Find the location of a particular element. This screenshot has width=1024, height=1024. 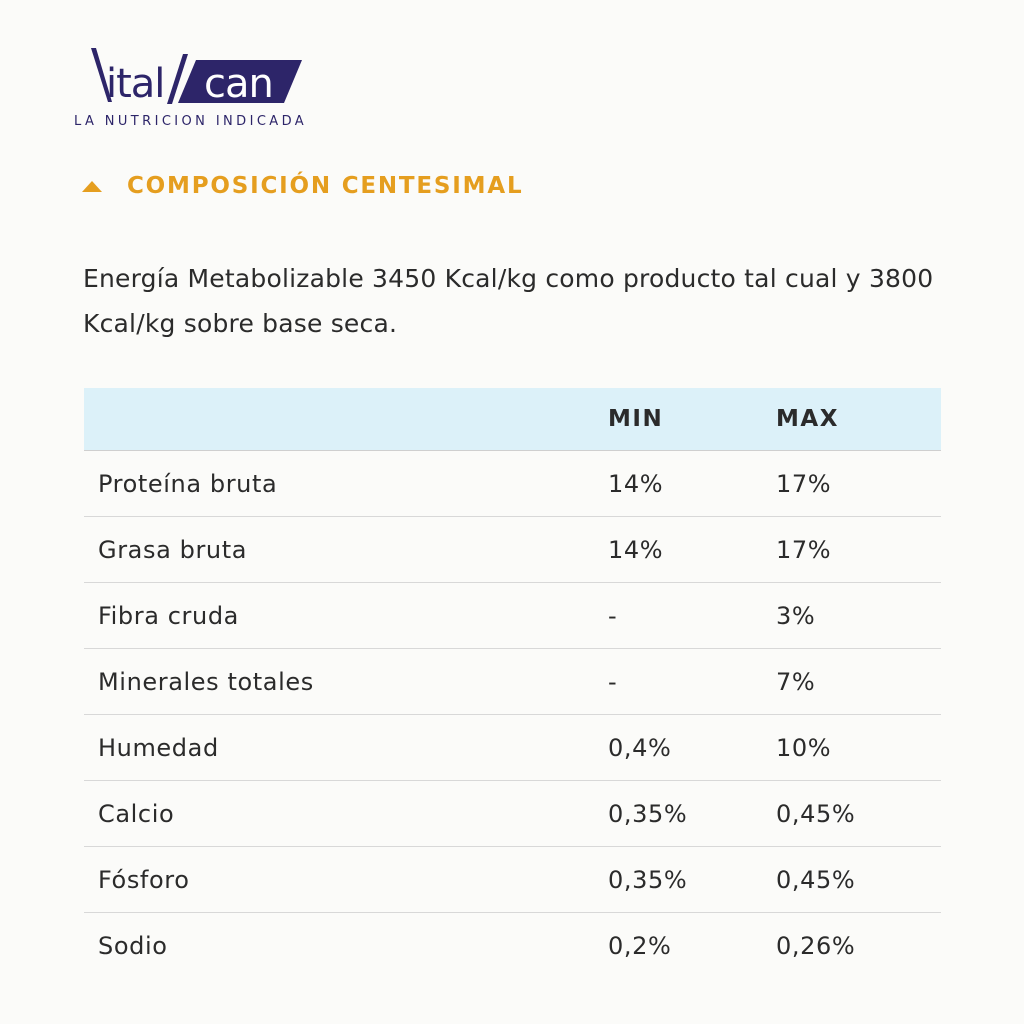

nutrient-name: Proteína bruta is located at coordinates (346, 483).